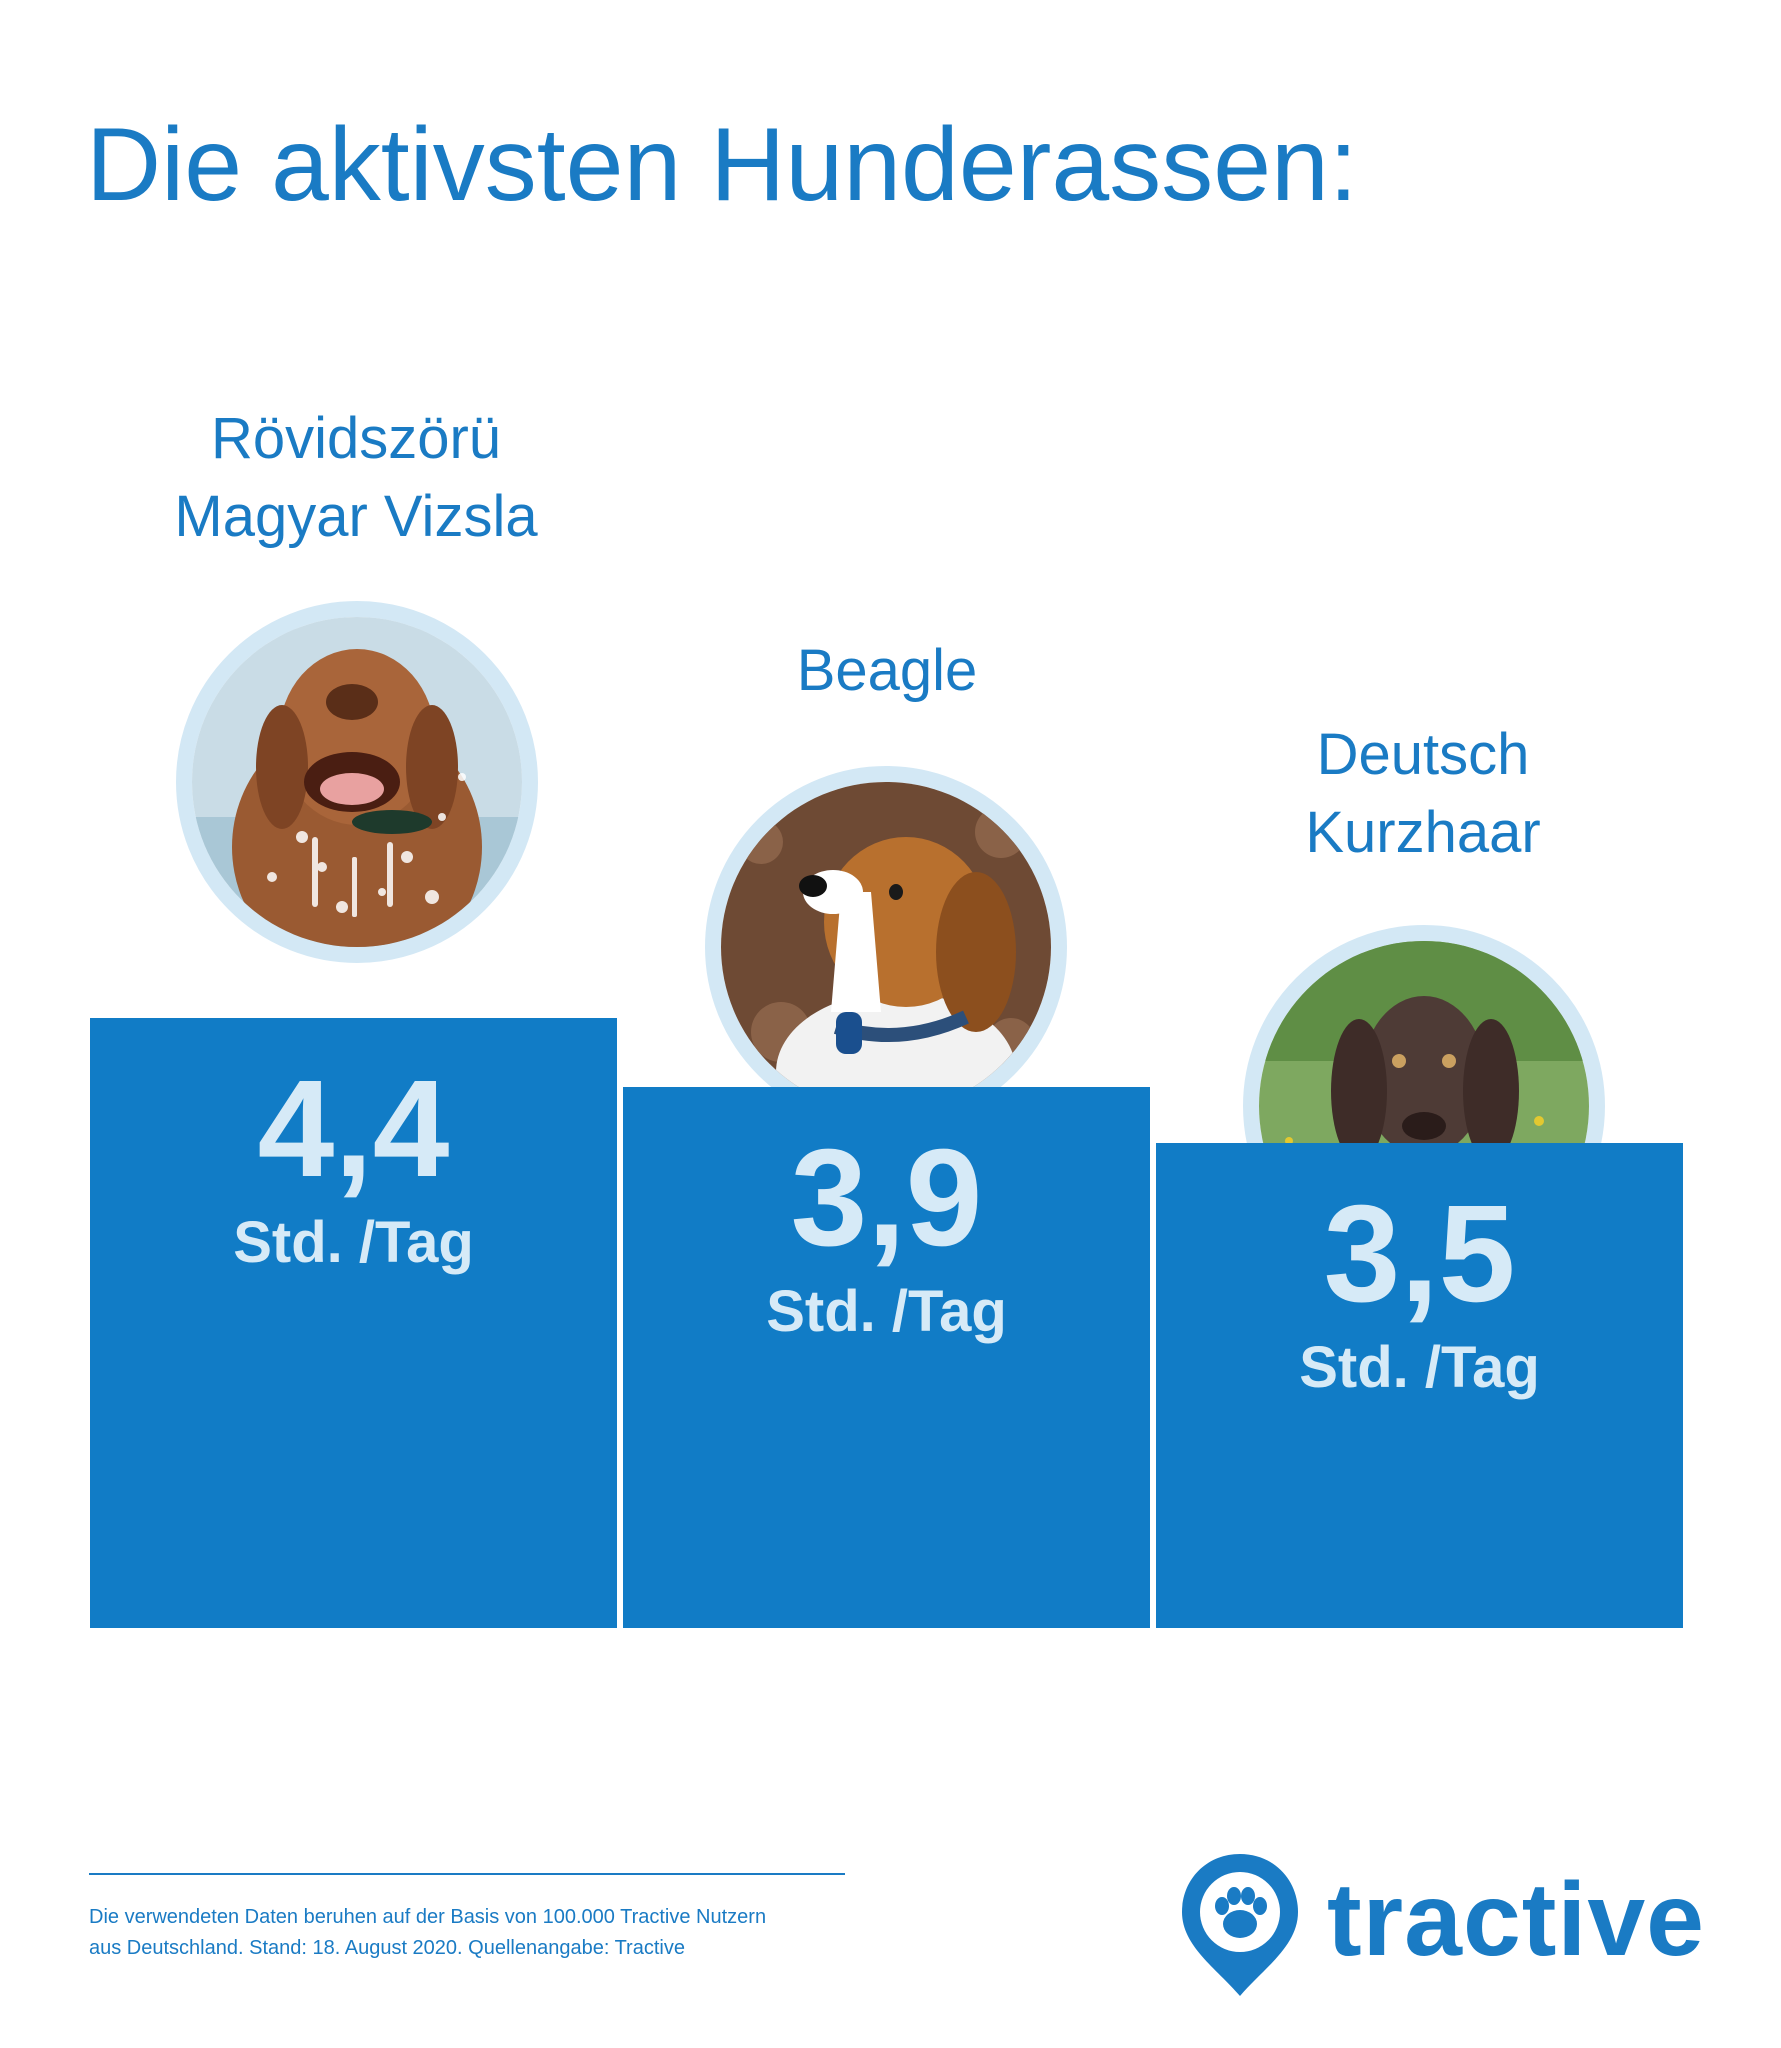 Image resolution: width=1781 pixels, height=2048 pixels. Describe the element at coordinates (356, 438) in the screenshot. I see `breed-name-line: Rövidszörü` at that location.